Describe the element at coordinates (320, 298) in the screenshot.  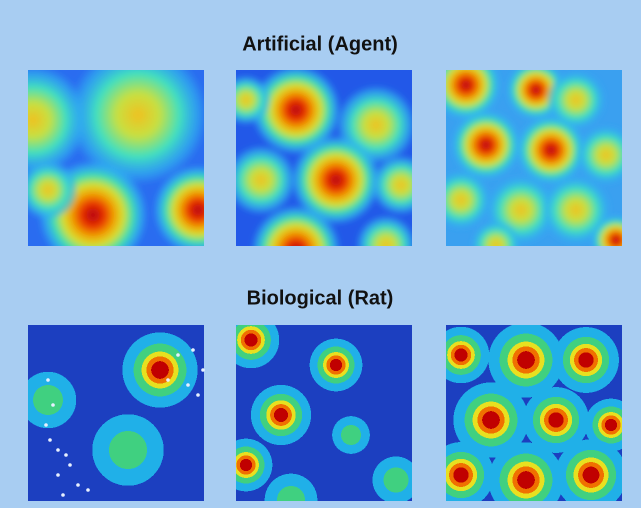
I see `section-title: Biological (Rat)` at that location.